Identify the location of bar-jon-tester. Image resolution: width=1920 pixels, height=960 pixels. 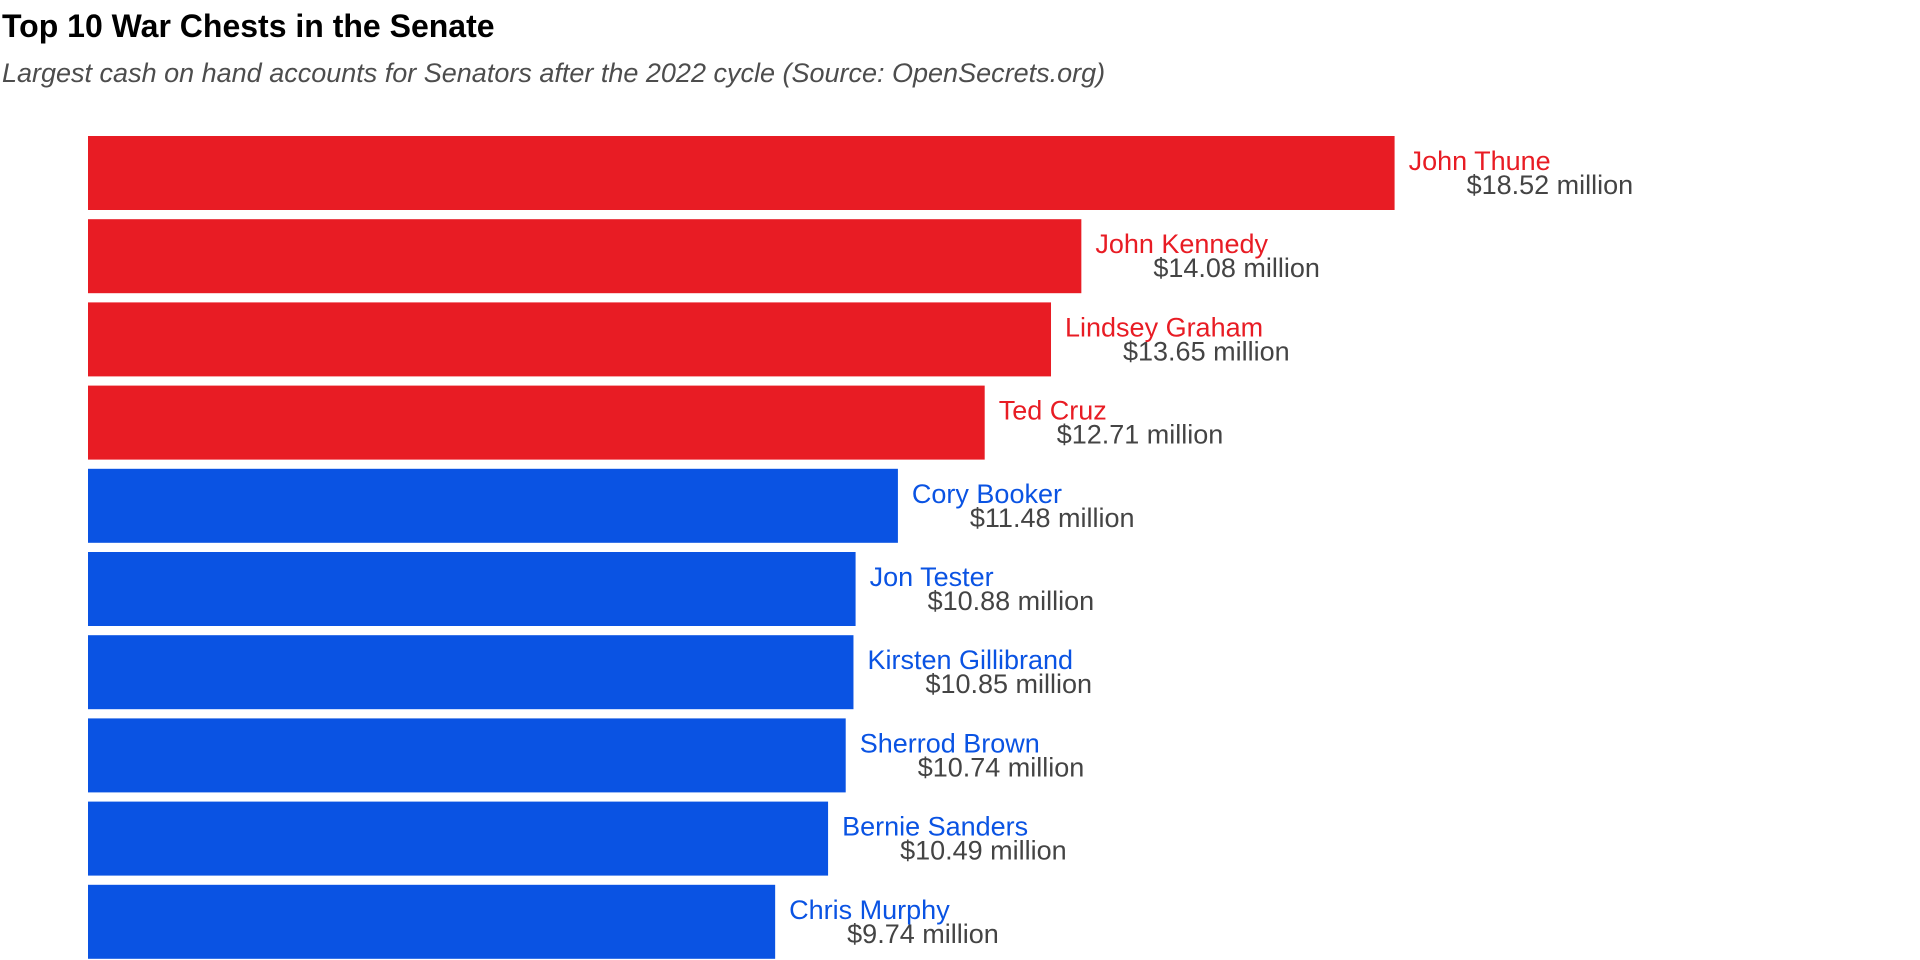
(472, 589).